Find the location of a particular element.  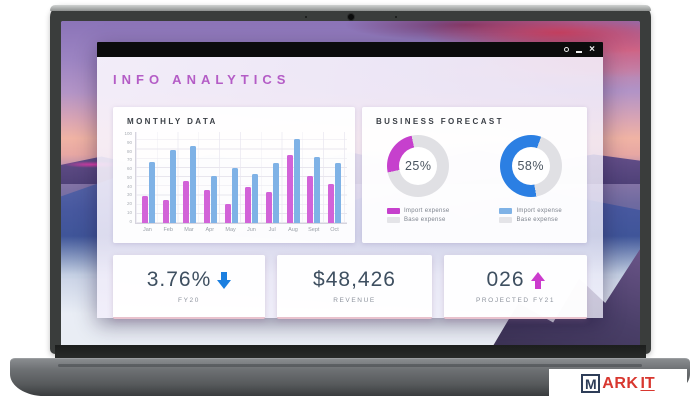

stat-label: REVENUE is located at coordinates (354, 300).